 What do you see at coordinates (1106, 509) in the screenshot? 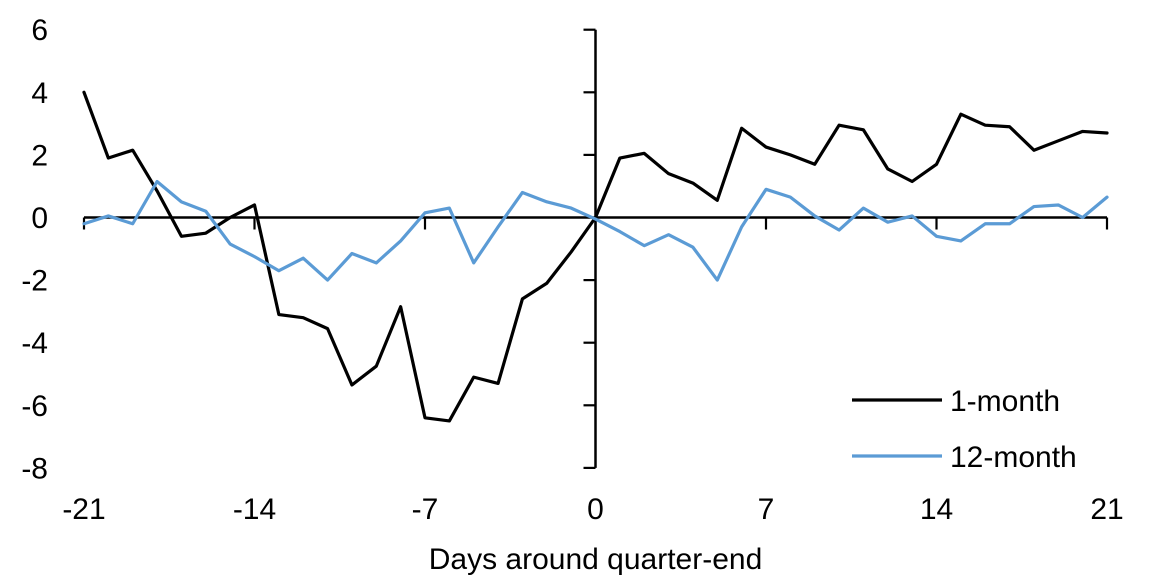
I see `x-tick-label: 21` at bounding box center [1106, 509].